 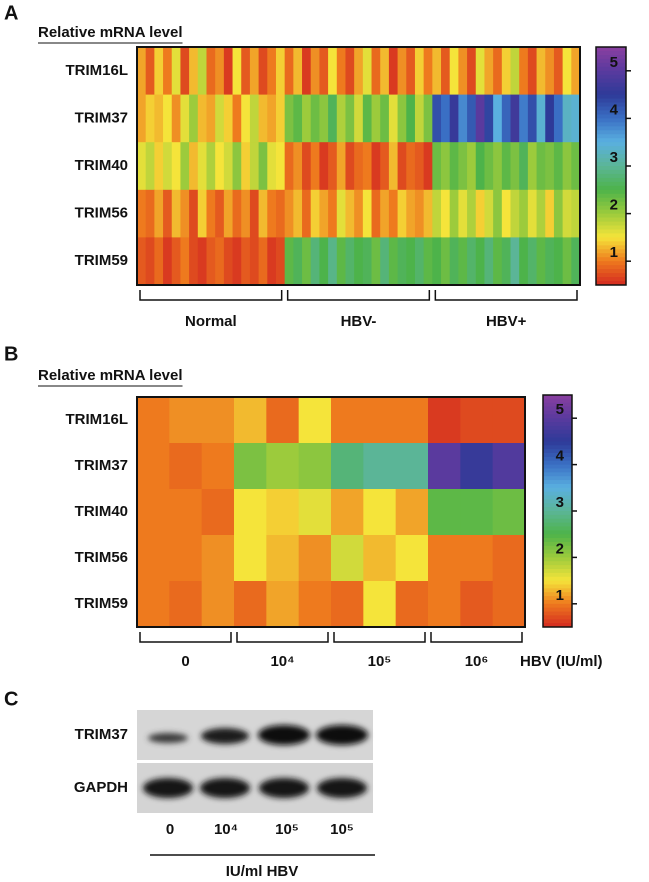 I want to click on blot-x-label: IU/ml HBV, so click(x=262, y=871).